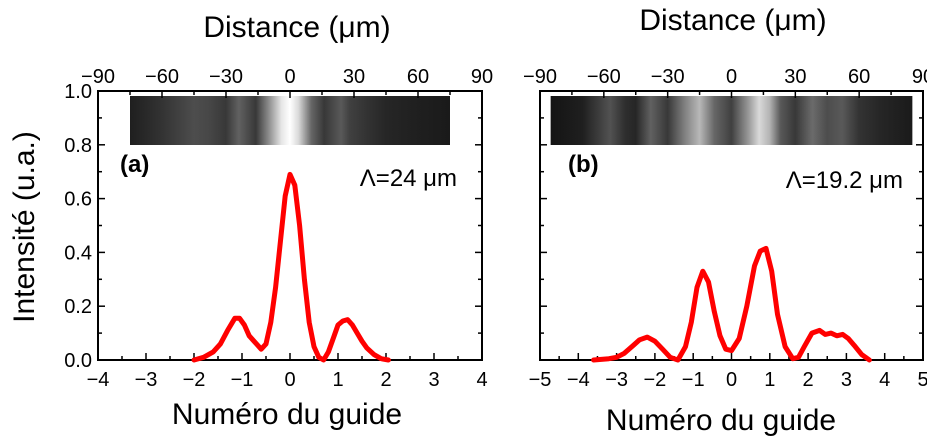 The width and height of the screenshot is (927, 439). I want to click on annotation-a: Λ=24 μm, so click(408, 178).